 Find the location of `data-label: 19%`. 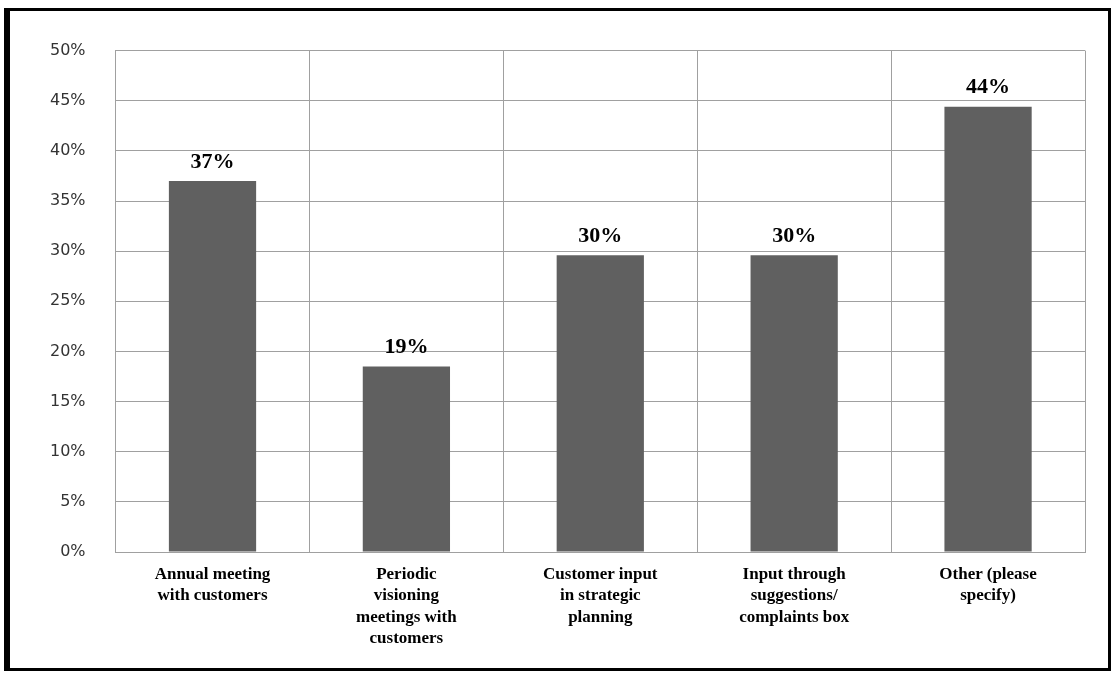

data-label: 19% is located at coordinates (406, 346).